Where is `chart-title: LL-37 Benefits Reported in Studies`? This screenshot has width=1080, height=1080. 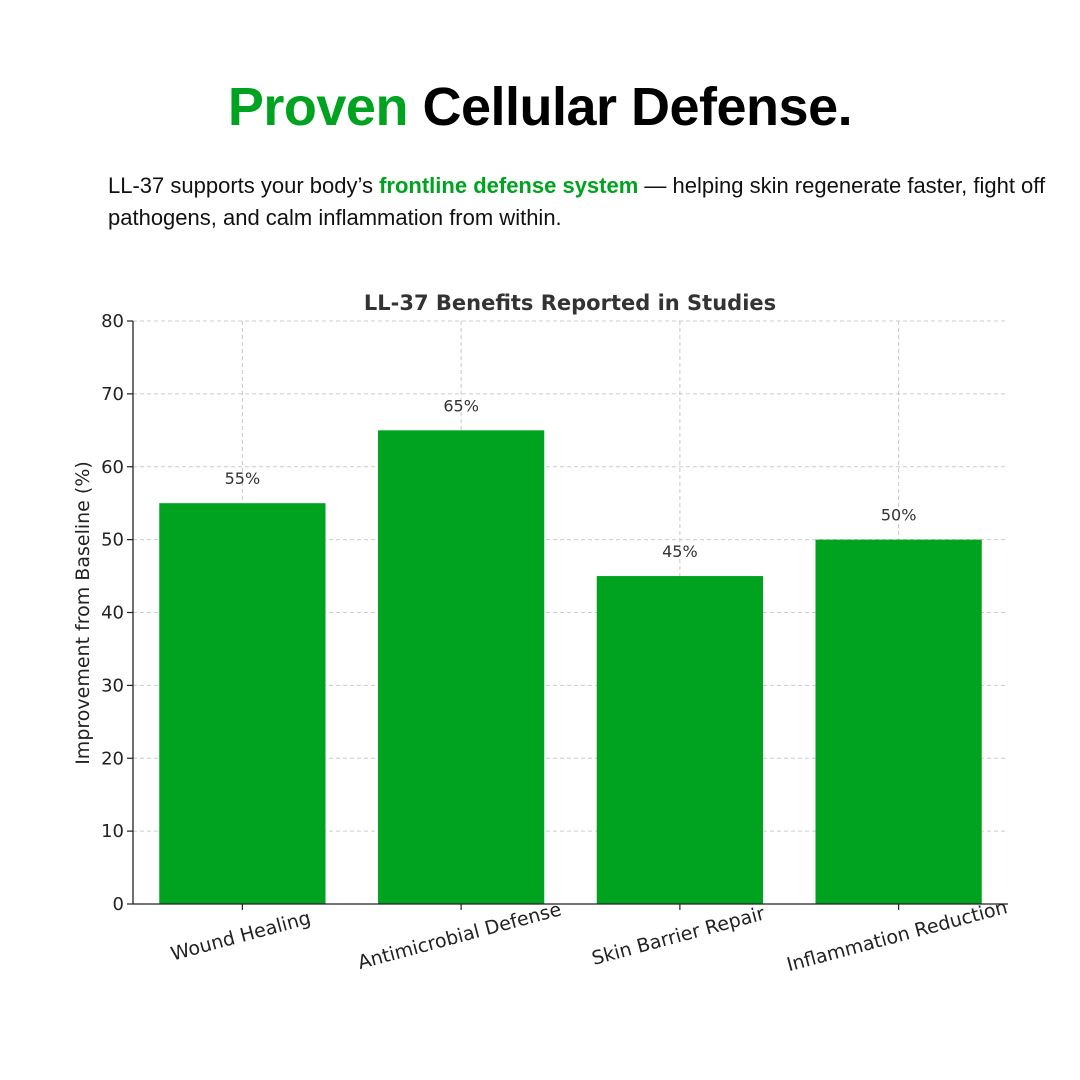 chart-title: LL-37 Benefits Reported in Studies is located at coordinates (570, 303).